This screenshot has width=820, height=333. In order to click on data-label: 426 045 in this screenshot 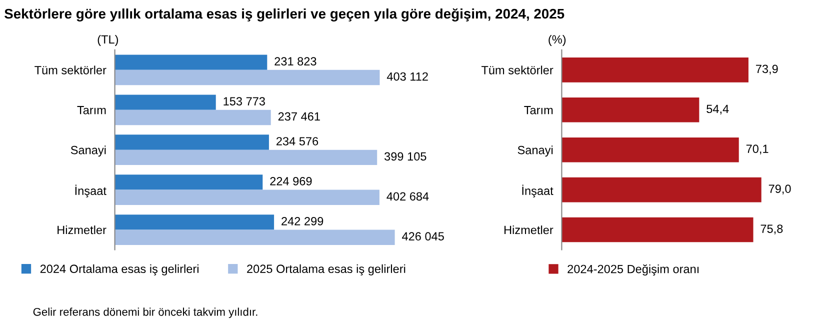, I will do `click(423, 236)`.